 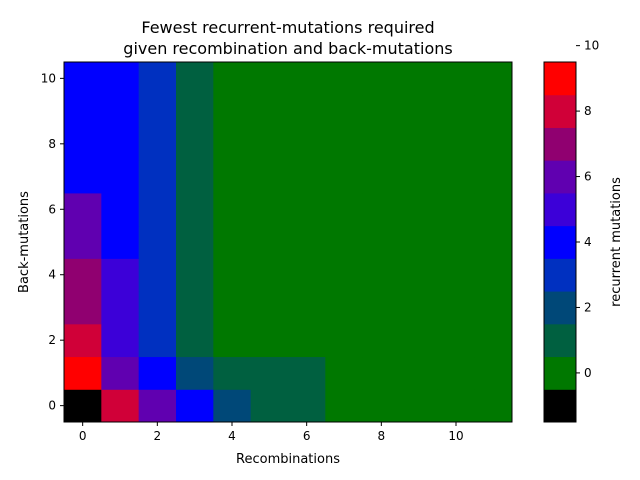 What do you see at coordinates (588, 307) in the screenshot?
I see `colorbar-tick-label: 2` at bounding box center [588, 307].